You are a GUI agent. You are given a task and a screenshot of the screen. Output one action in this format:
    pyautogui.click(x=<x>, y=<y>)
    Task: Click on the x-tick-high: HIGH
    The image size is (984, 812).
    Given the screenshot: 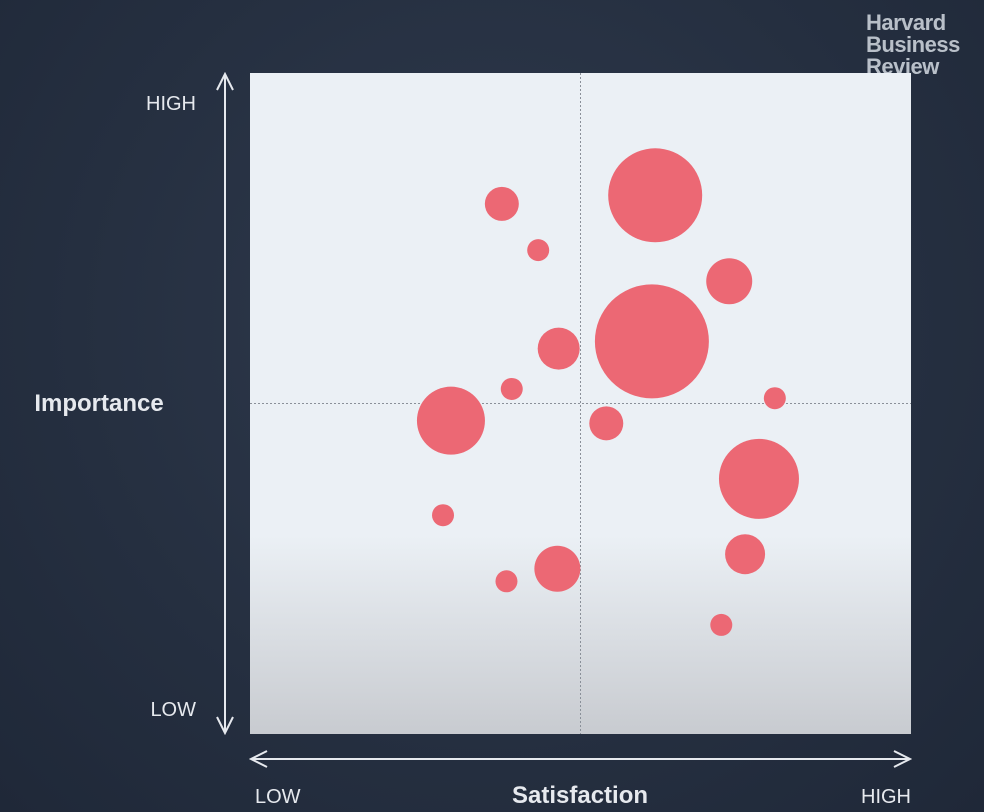 What is the action you would take?
    pyautogui.click(x=886, y=797)
    